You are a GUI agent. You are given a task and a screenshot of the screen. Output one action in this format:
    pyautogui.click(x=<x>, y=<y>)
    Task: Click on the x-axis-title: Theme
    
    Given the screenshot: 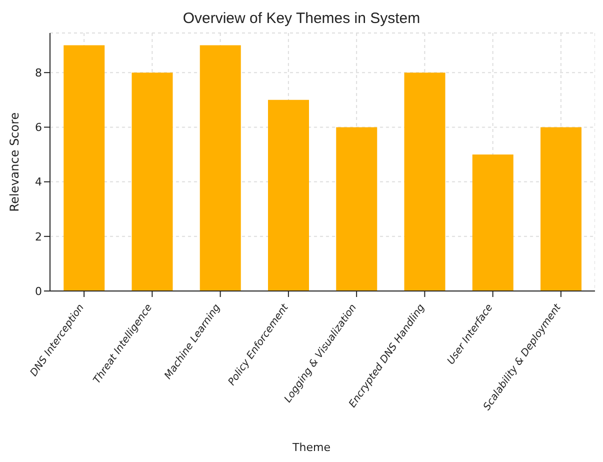 What is the action you would take?
    pyautogui.click(x=312, y=447)
    